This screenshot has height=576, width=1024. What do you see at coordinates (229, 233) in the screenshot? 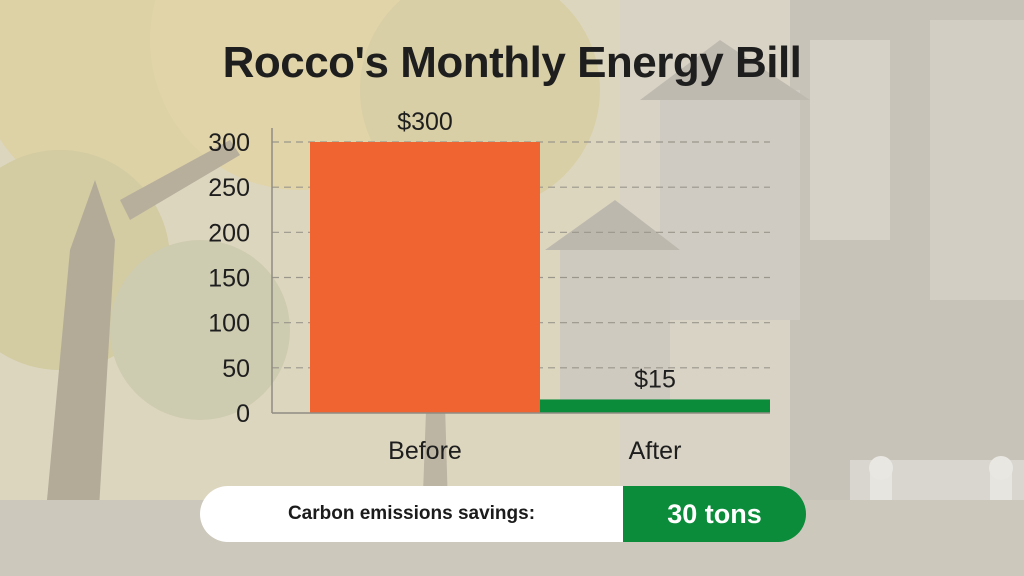
I see `y-tick-label: 200` at bounding box center [229, 233].